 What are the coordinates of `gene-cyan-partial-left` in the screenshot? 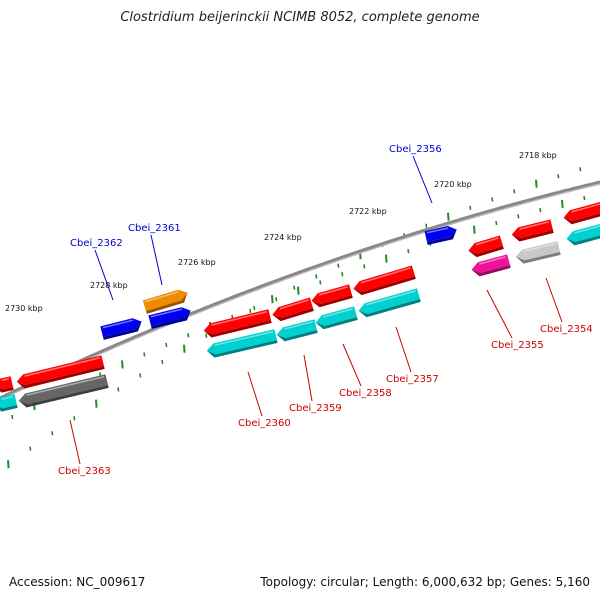 It's located at (9, 403).